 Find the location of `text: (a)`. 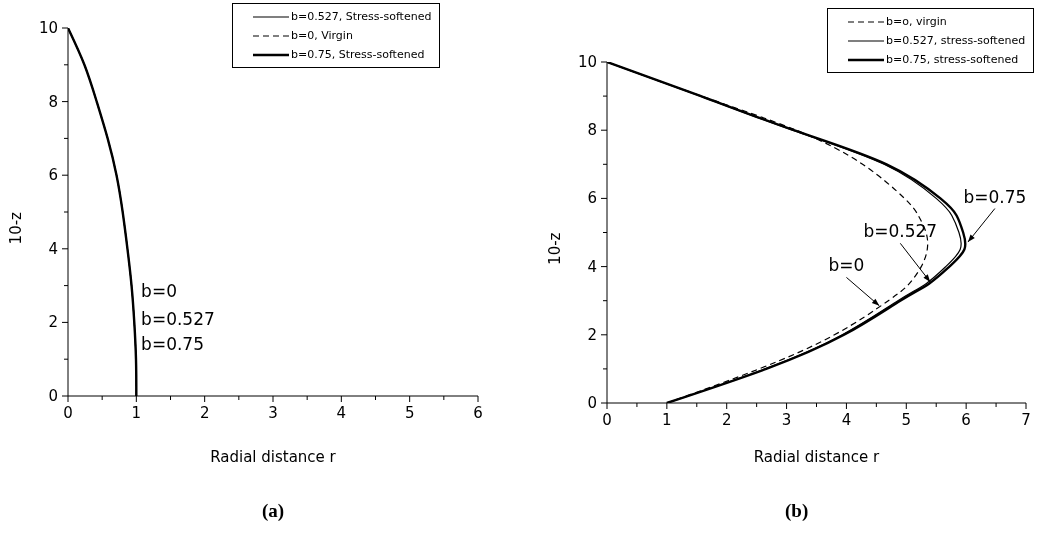

text: (a) is located at coordinates (273, 511).